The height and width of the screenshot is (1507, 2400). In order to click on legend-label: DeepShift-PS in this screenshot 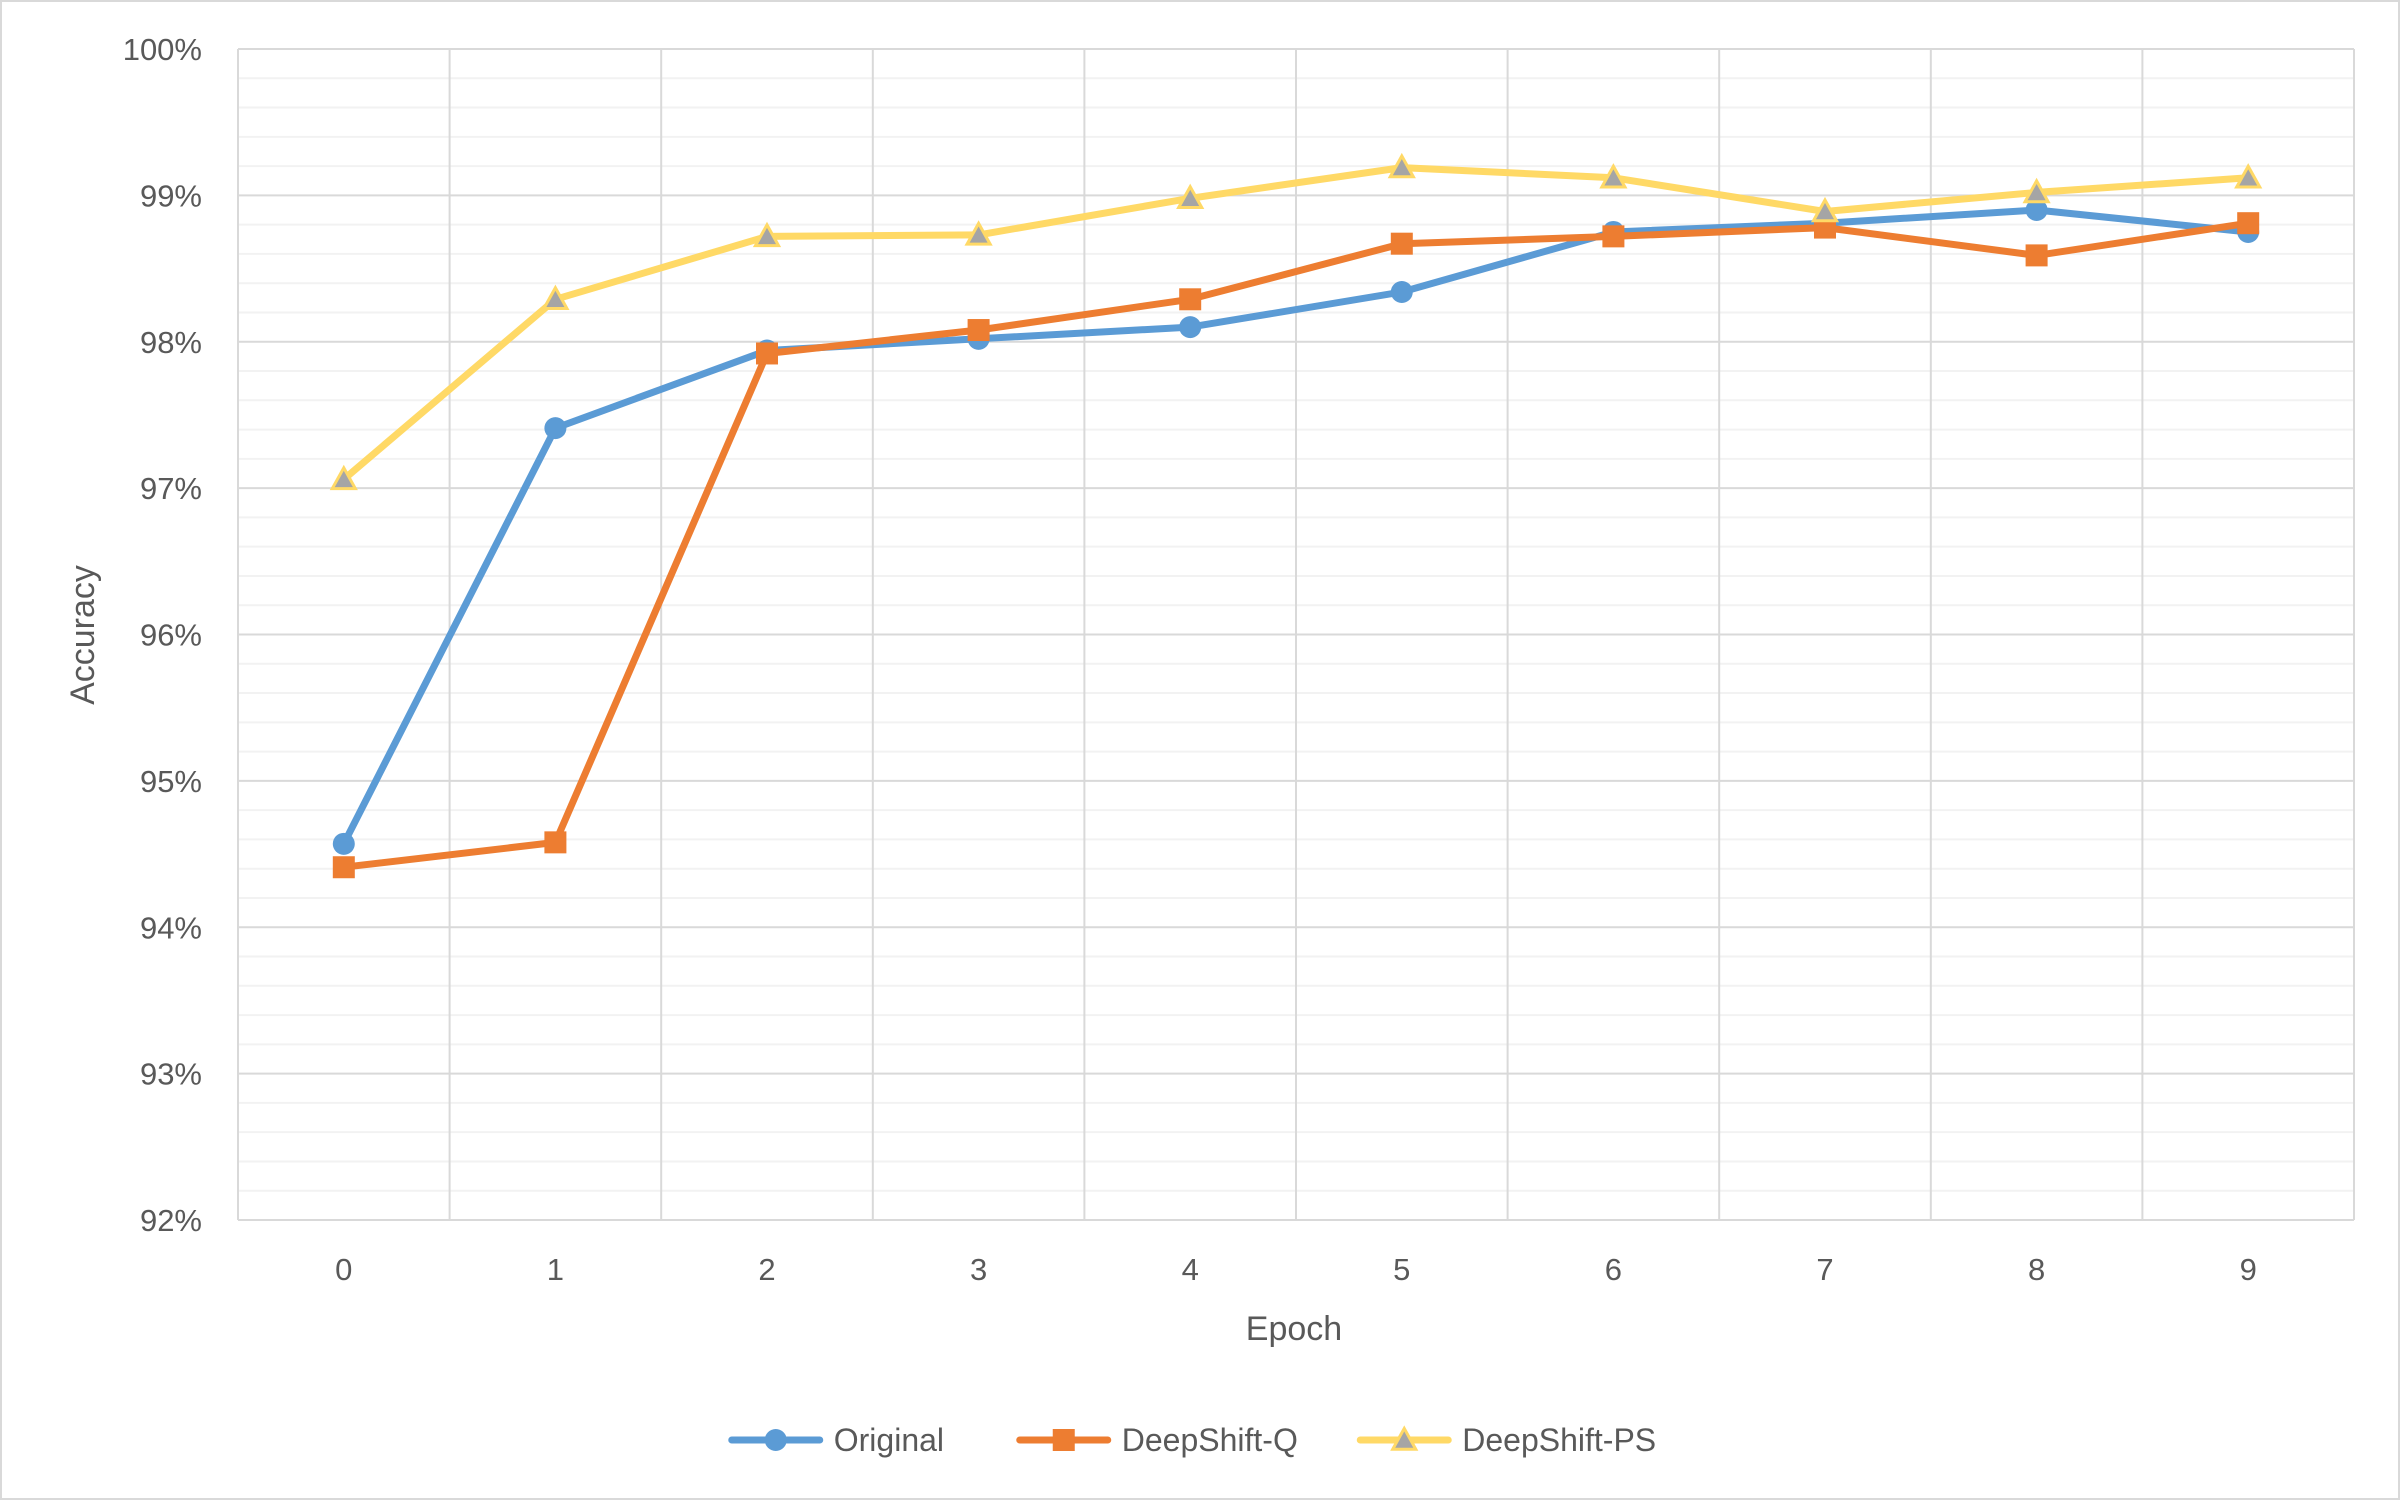, I will do `click(1559, 1440)`.